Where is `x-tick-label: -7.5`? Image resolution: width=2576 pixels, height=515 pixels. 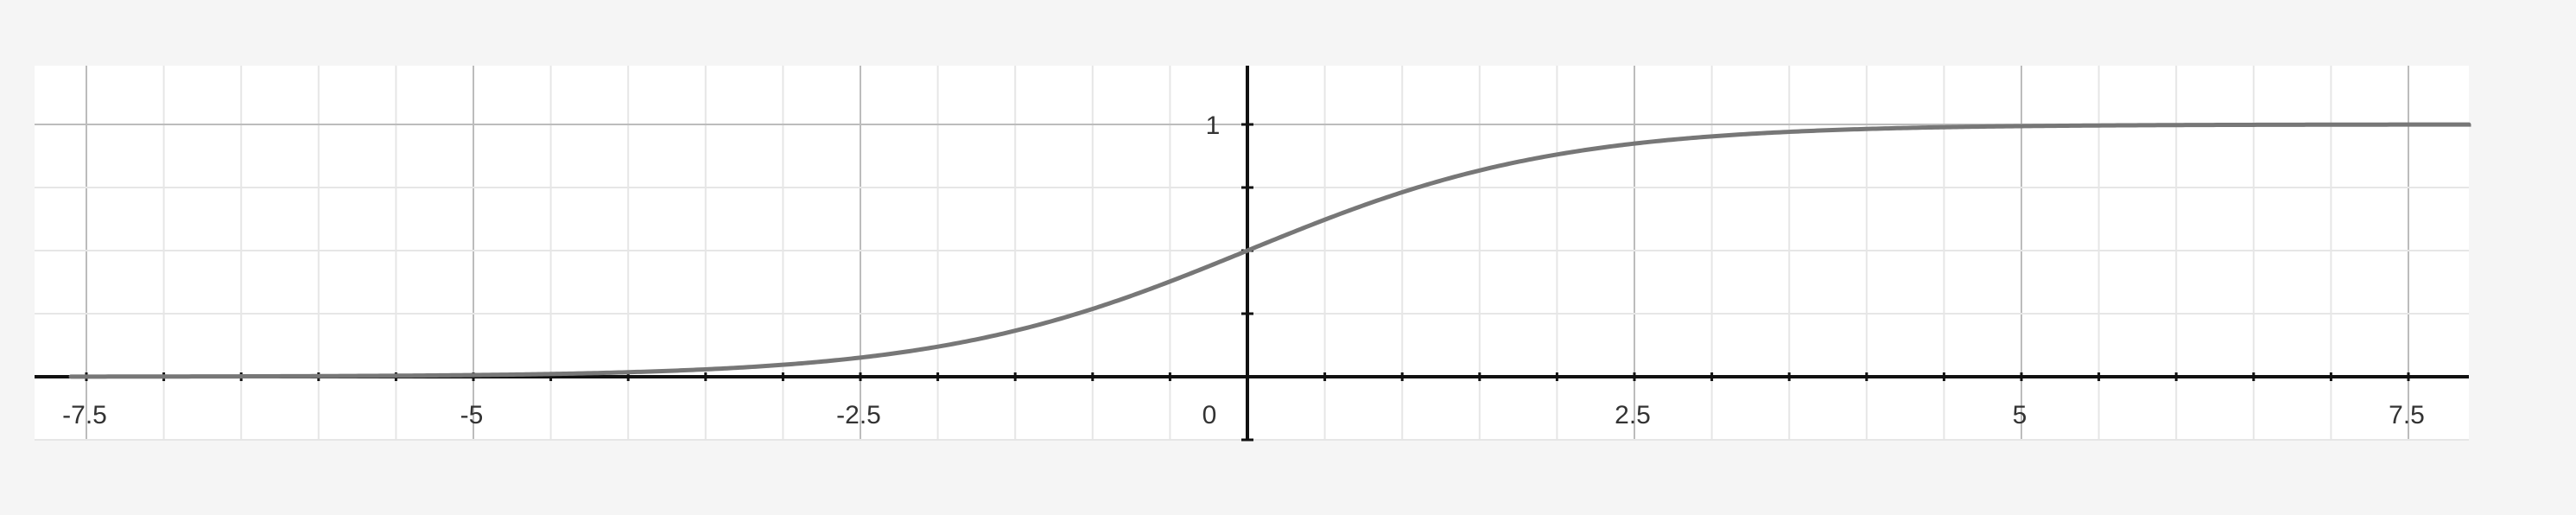
x-tick-label: -7.5 is located at coordinates (84, 415).